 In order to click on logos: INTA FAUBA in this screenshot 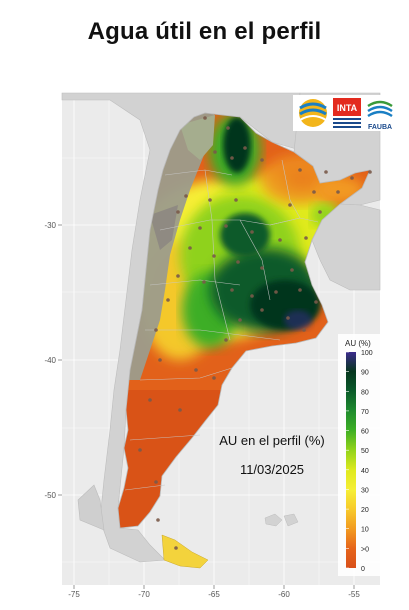, I will do `click(346, 113)`.